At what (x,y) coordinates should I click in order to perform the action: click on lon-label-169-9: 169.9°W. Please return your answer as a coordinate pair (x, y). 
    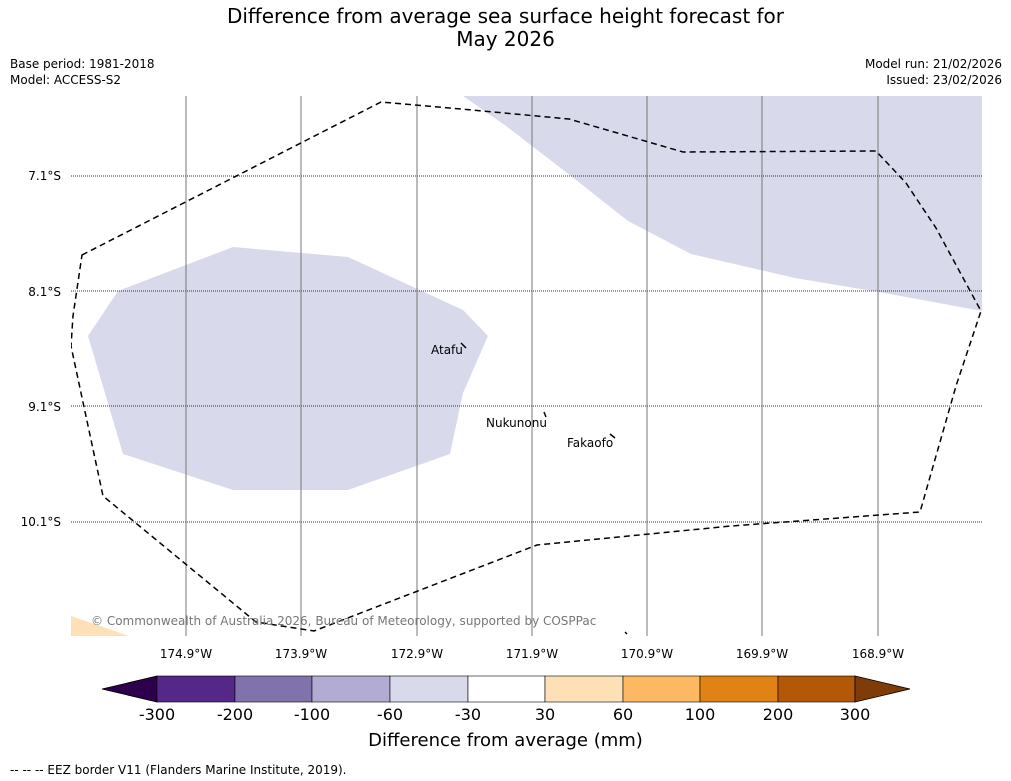
    Looking at the image, I should click on (762, 654).